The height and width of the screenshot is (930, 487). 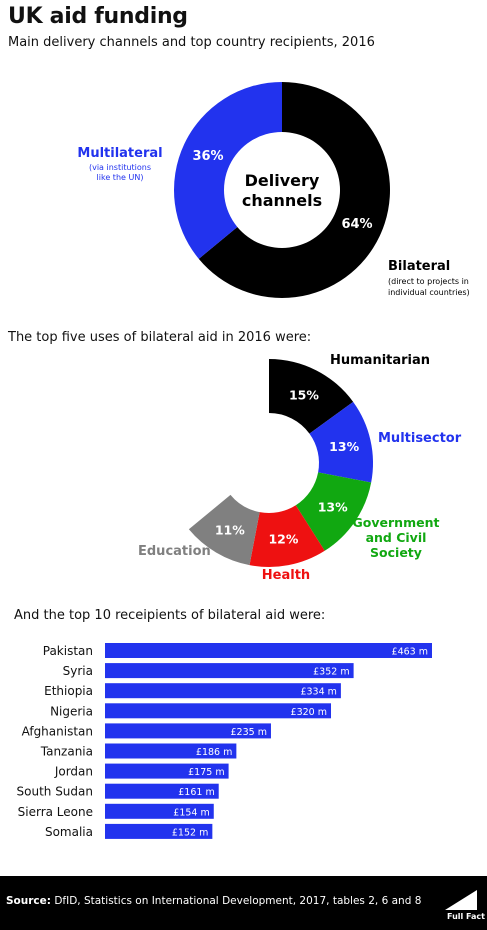 I want to click on bar-value-label: £463 m, so click(x=410, y=652).